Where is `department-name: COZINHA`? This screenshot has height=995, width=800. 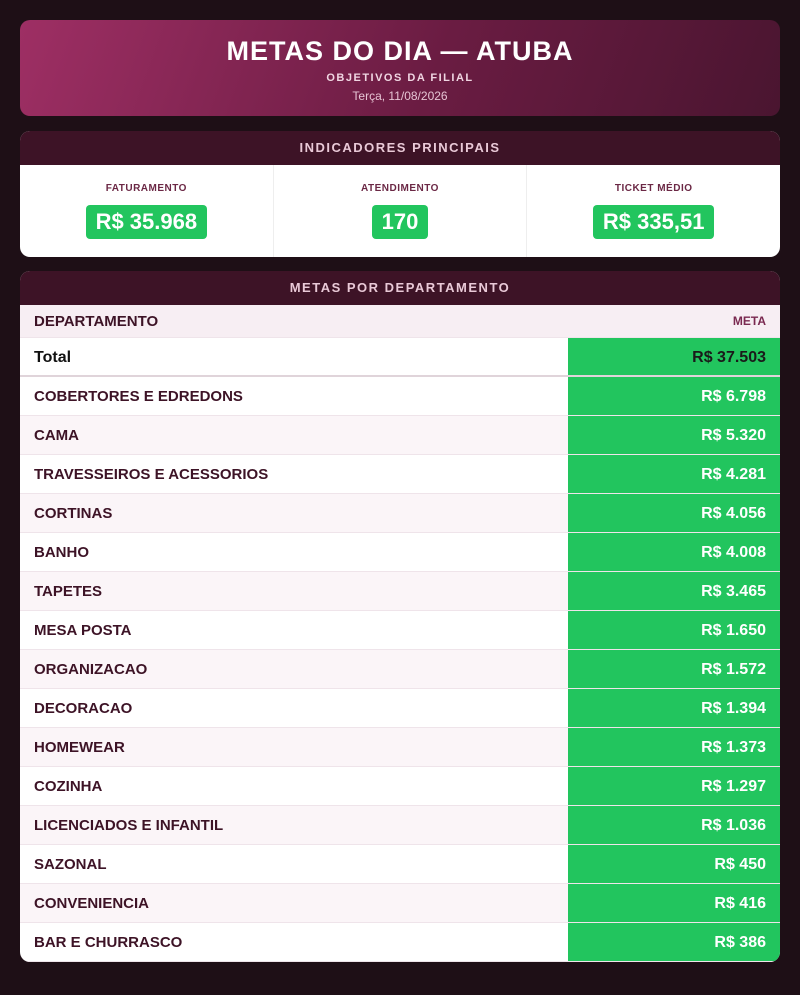 department-name: COZINHA is located at coordinates (68, 786).